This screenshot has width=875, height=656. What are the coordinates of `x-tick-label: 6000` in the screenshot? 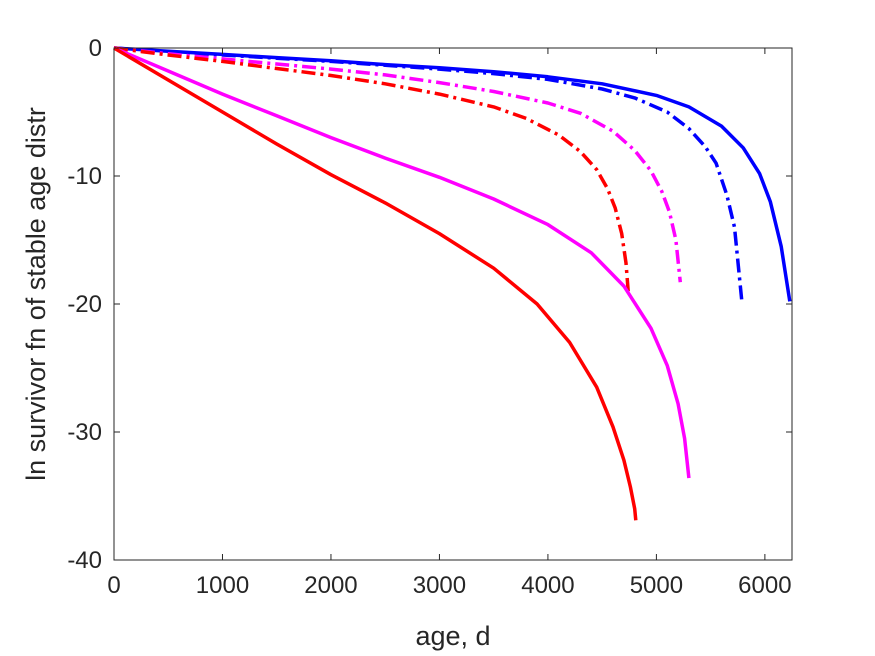 It's located at (764, 585).